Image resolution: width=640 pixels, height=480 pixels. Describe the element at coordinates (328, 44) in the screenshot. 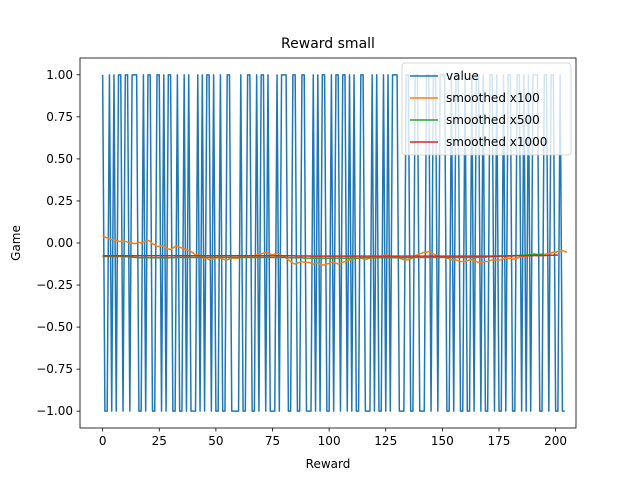

I see `chart-title: Reward small` at that location.